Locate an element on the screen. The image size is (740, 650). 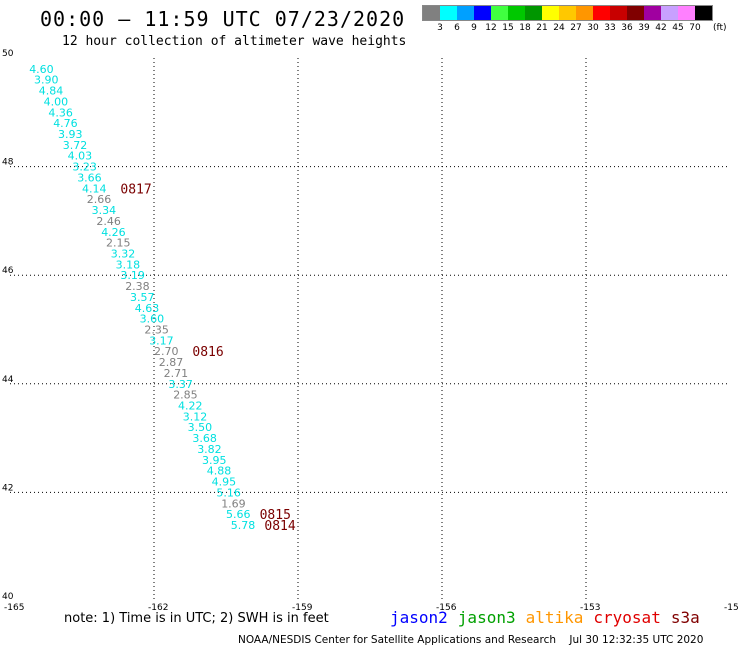
swh-value-label: 5.16 is located at coordinates (228, 492).